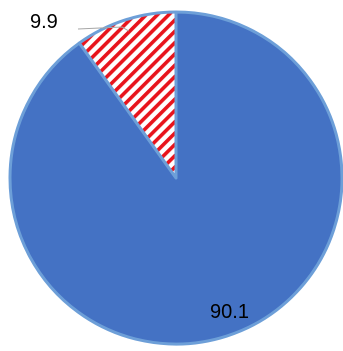 The image size is (343, 351). I want to click on data-label-90.1: 90.1, so click(229, 312).